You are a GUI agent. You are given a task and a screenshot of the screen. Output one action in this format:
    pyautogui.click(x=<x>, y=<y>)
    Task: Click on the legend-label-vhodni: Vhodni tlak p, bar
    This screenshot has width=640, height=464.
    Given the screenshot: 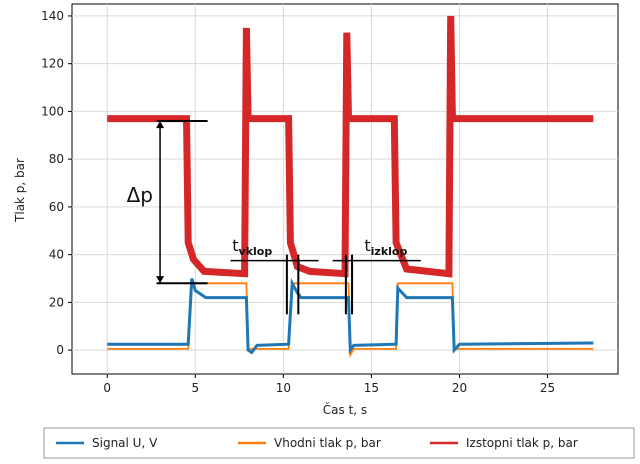 What is the action you would take?
    pyautogui.click(x=327, y=443)
    